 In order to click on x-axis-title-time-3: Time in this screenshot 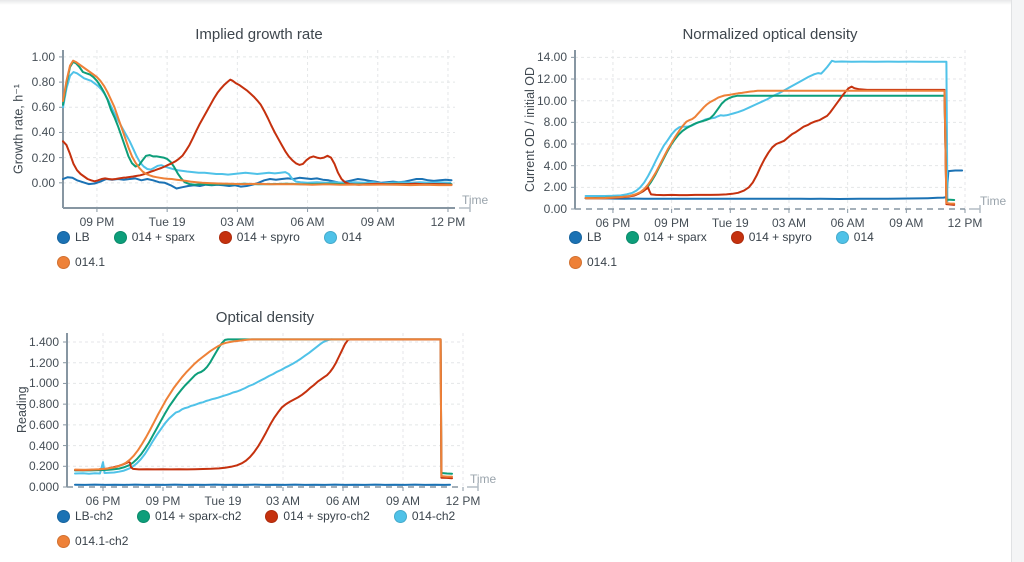, I will do `click(483, 479)`.